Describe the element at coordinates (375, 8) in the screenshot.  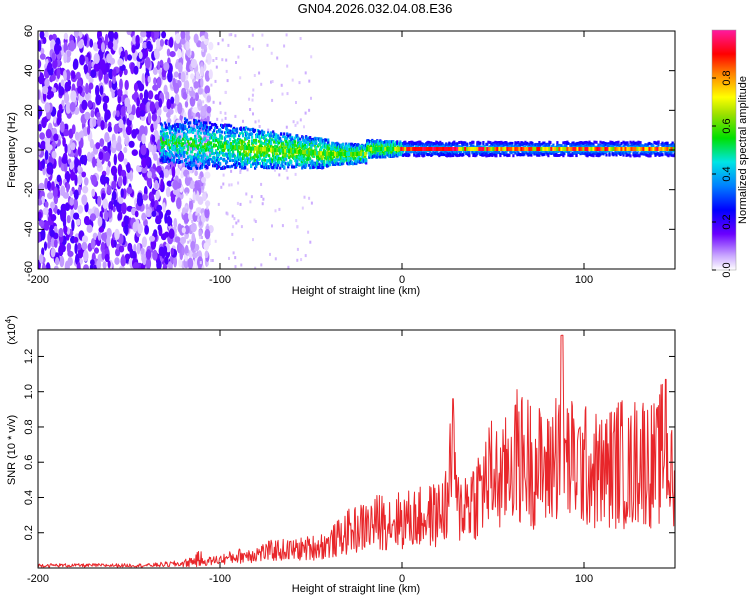
I see `figure-title: GN04.2026.032.04.08.E36` at that location.